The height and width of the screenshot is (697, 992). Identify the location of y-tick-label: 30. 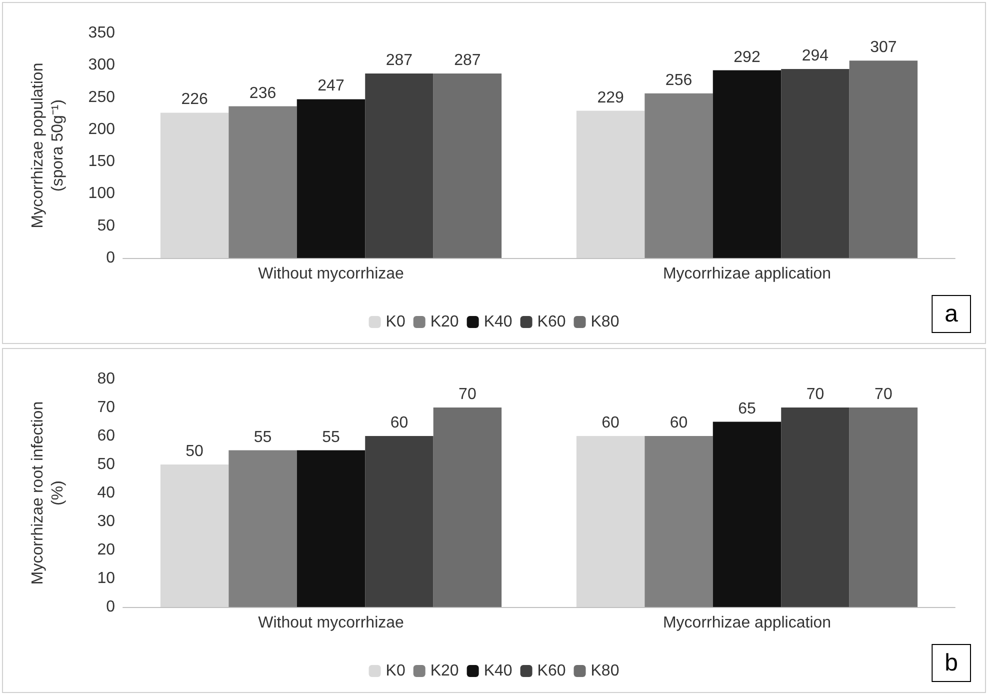
(106, 521).